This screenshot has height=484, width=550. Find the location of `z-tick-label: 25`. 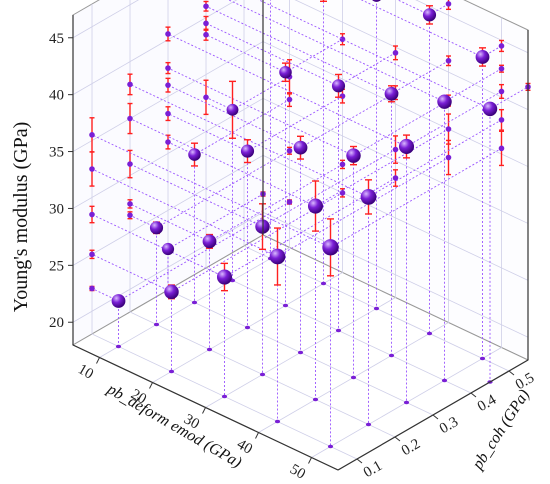

z-tick-label: 25 is located at coordinates (56, 266).